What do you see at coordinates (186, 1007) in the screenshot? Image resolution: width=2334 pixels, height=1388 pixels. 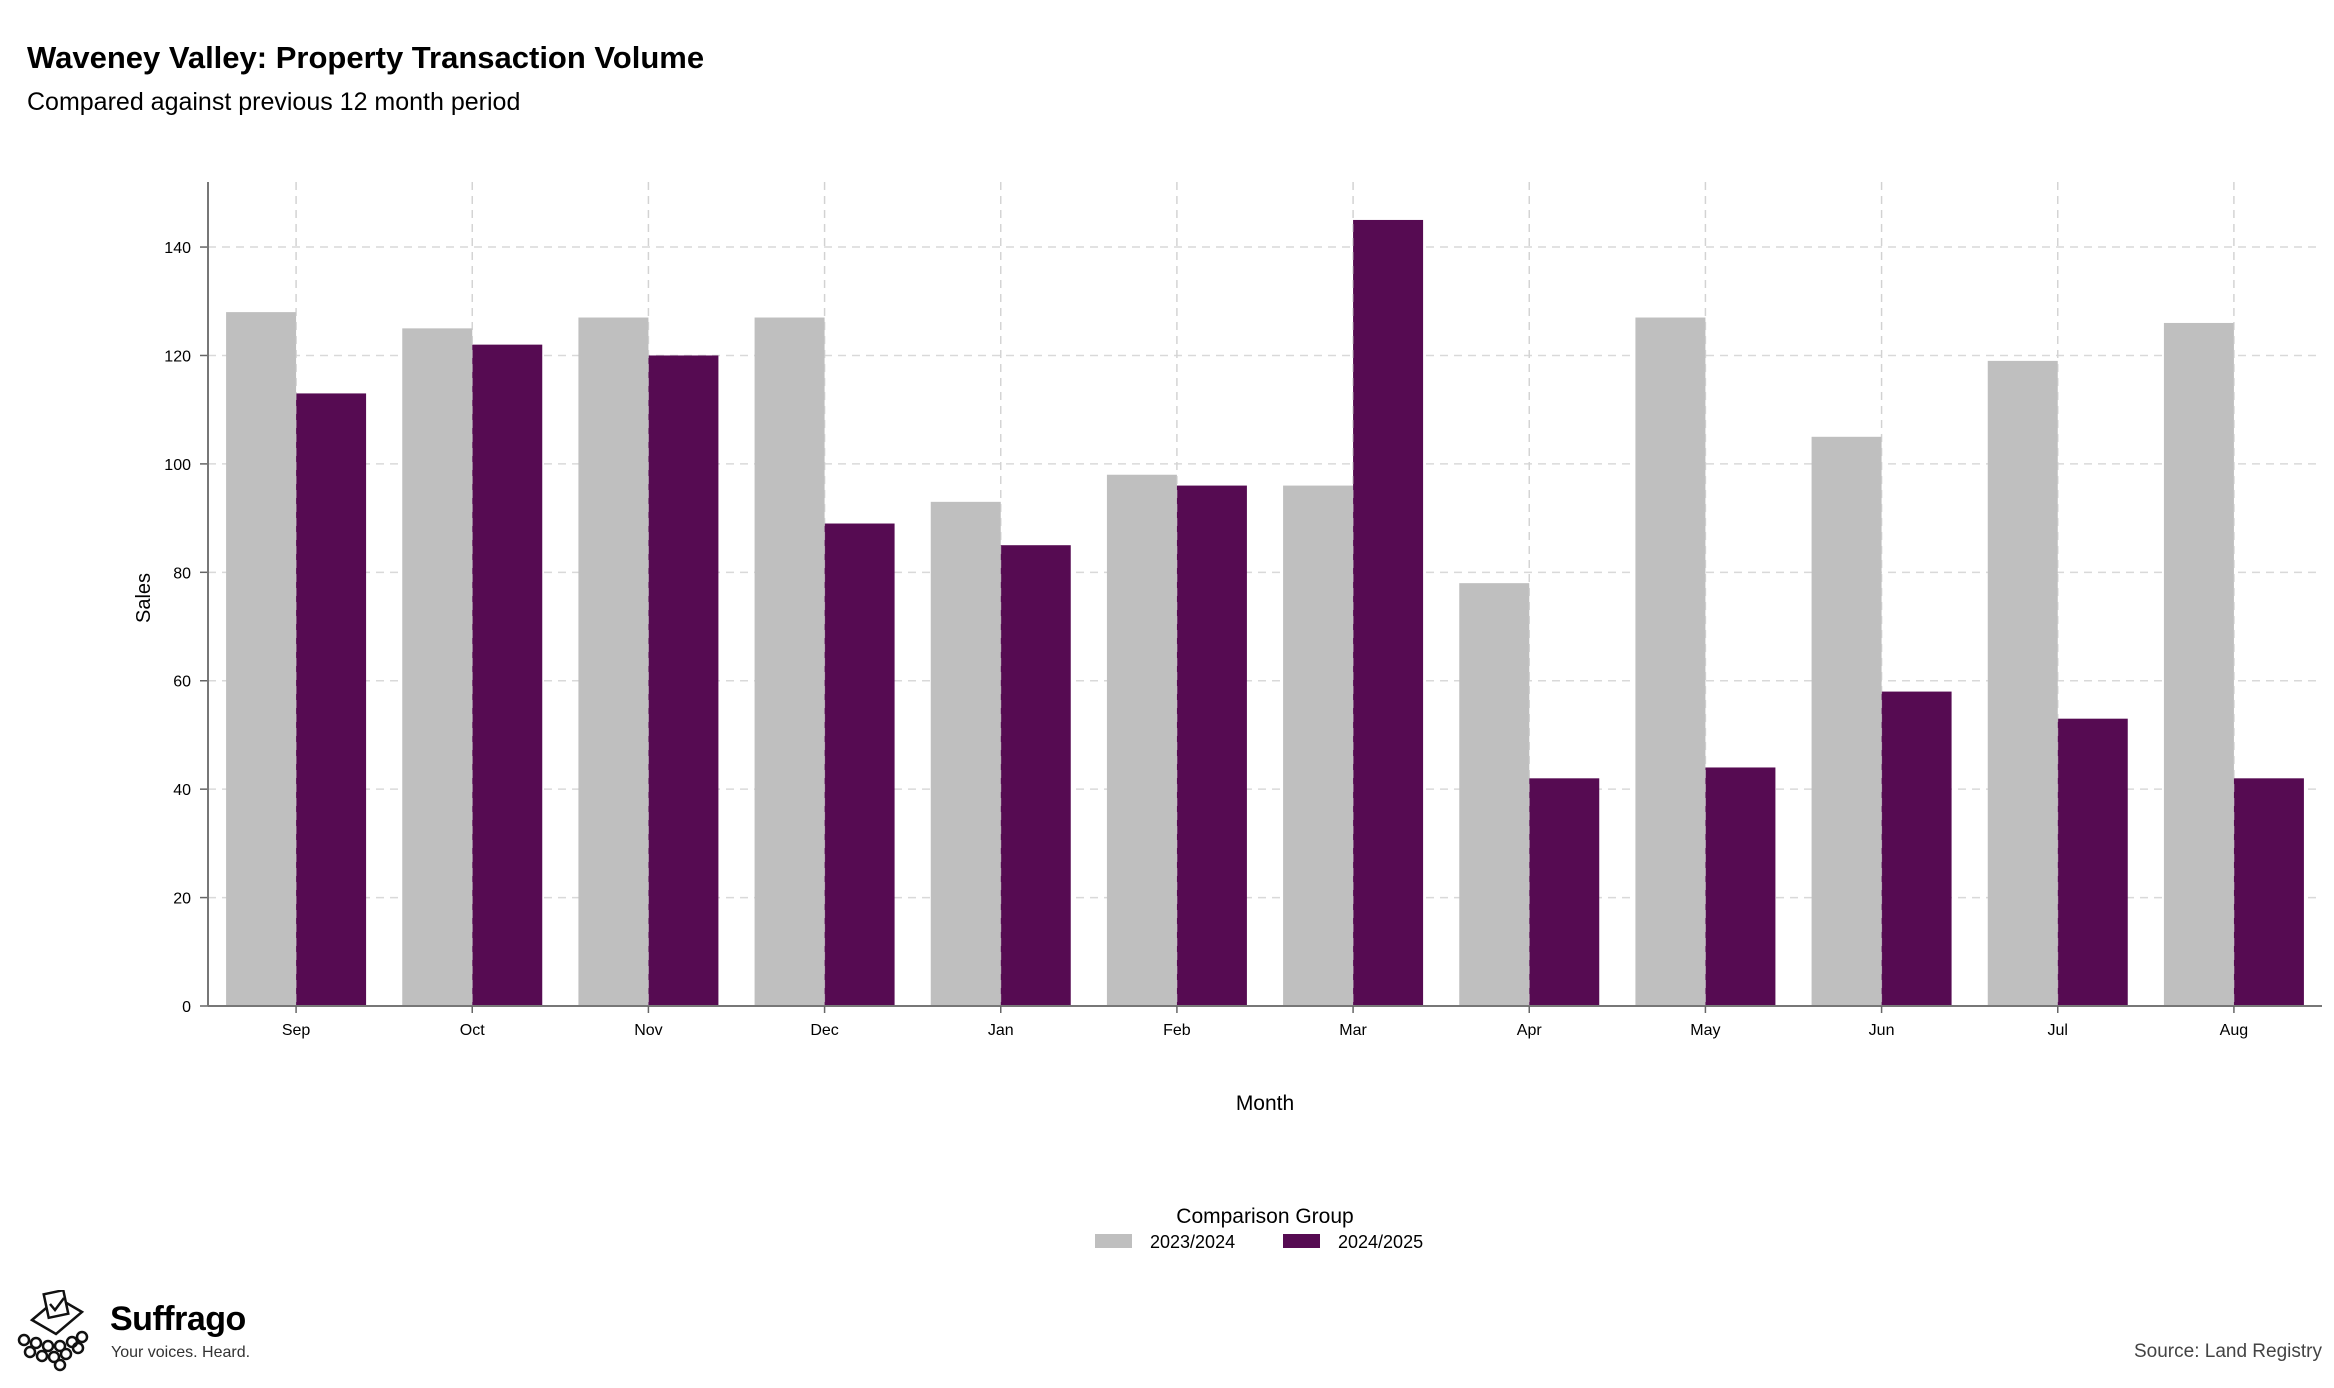 I see `y-tick-label: 0` at bounding box center [186, 1007].